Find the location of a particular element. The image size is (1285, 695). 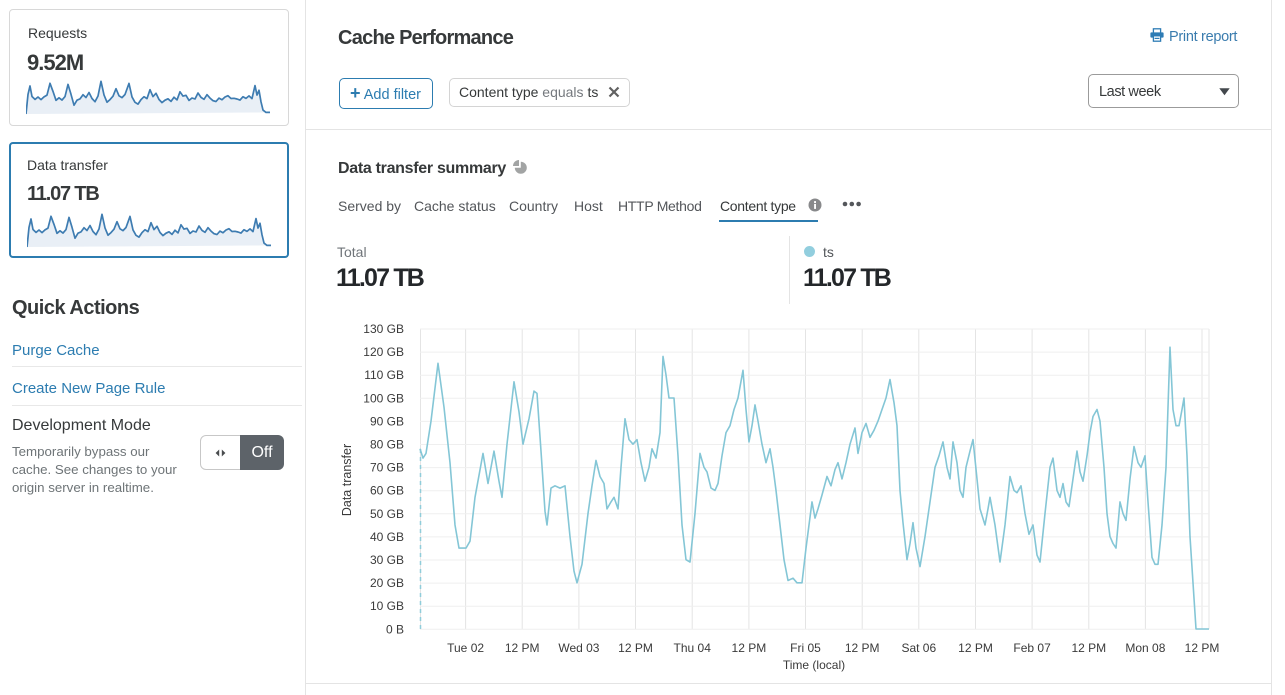

svg-text: 70 GB is located at coordinates (387, 468).